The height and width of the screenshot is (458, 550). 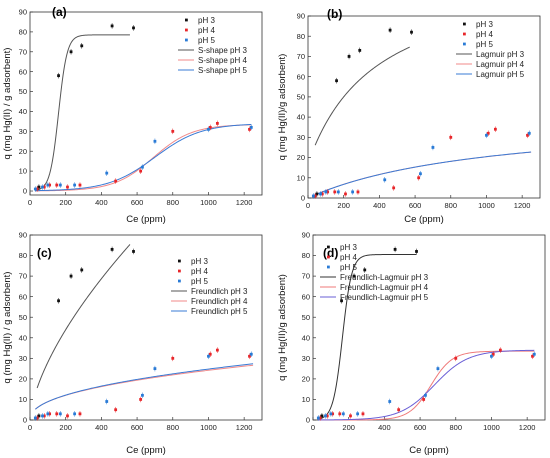 What do you see at coordinates (308, 205) in the screenshot?
I see `x-tick-label: 0` at bounding box center [308, 205].